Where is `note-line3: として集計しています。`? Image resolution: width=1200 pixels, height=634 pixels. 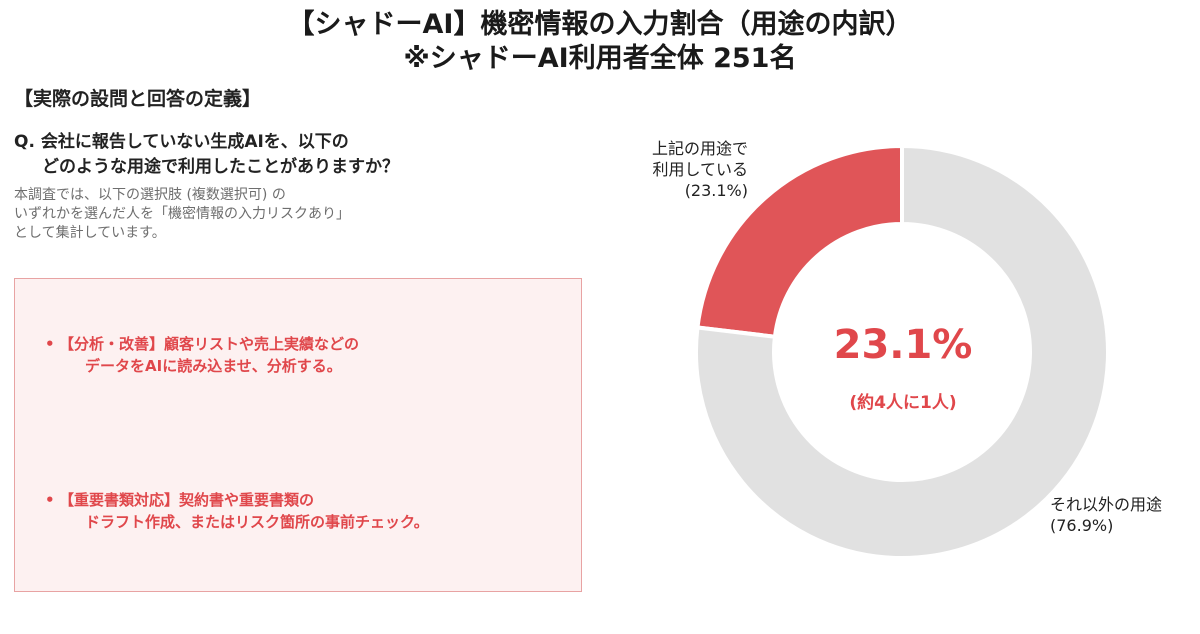
note-line3: として集計しています。 is located at coordinates (90, 233).